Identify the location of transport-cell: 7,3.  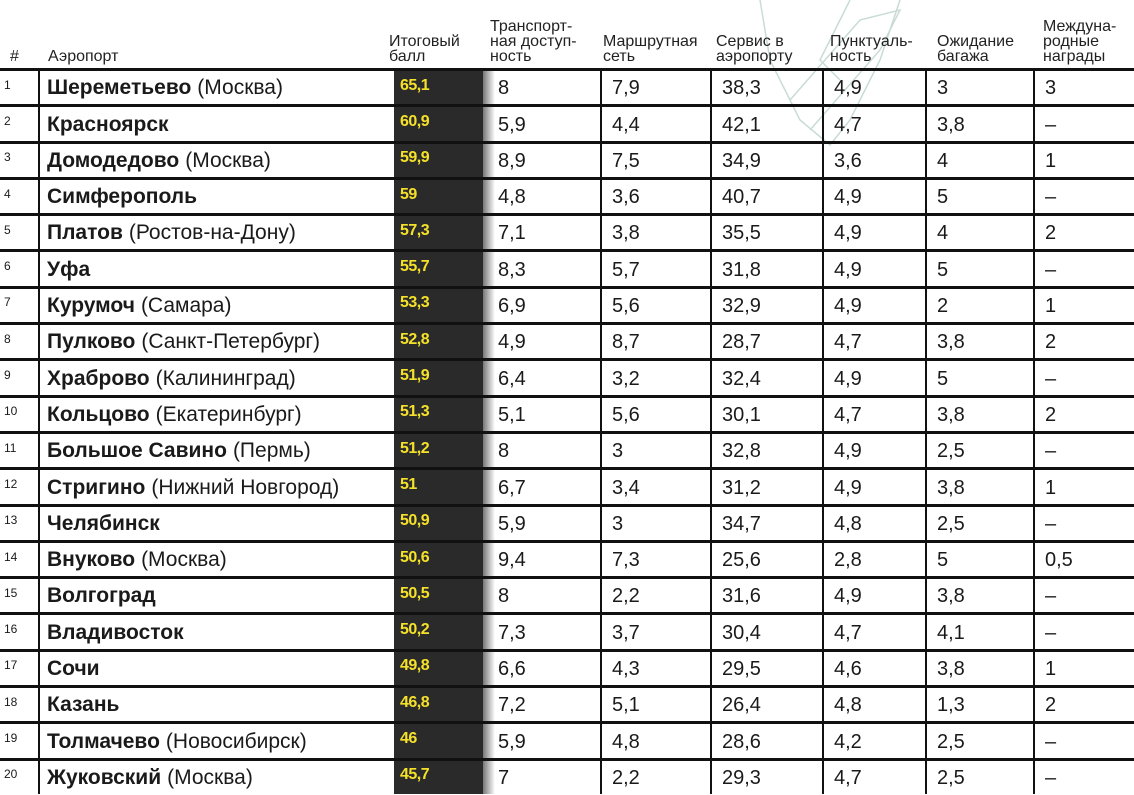
(512, 632).